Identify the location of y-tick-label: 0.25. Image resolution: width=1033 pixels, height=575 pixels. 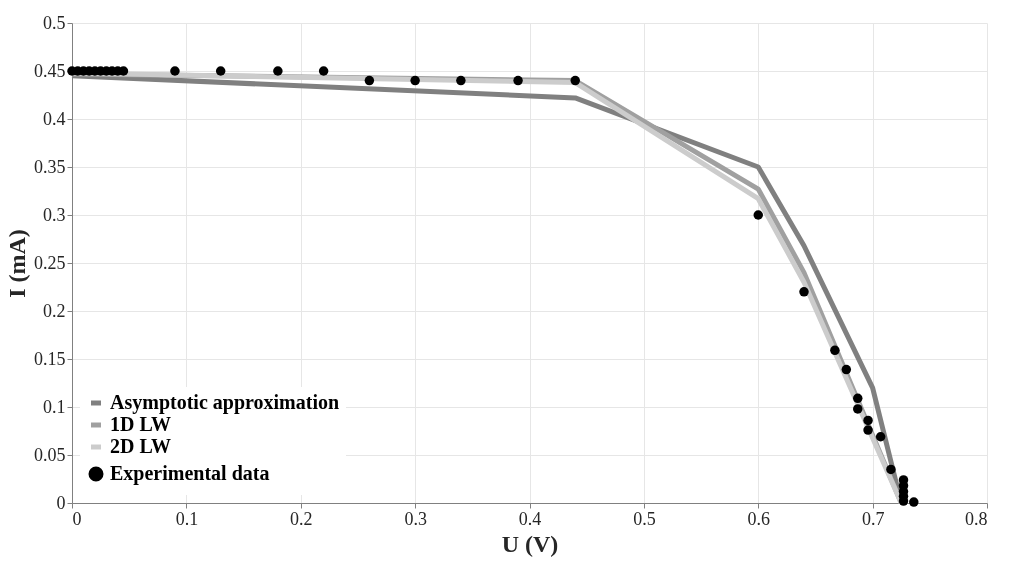
(50, 262).